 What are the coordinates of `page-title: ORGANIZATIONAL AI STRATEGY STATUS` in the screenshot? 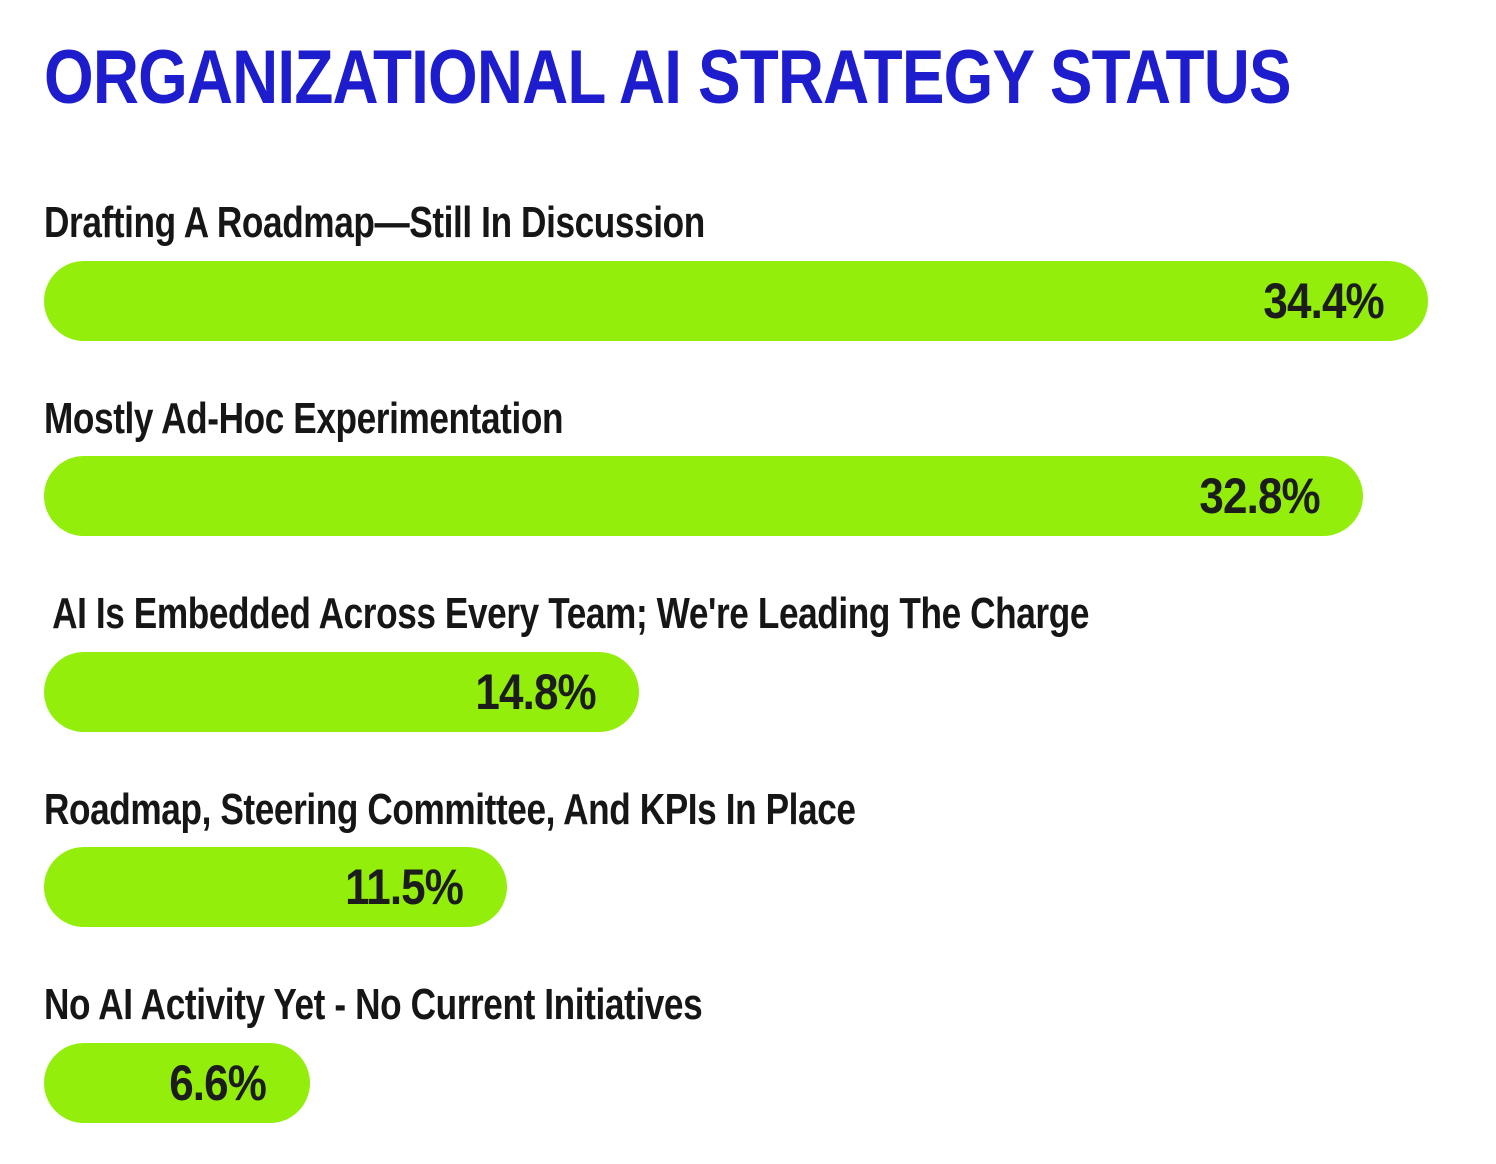 It's located at (668, 77).